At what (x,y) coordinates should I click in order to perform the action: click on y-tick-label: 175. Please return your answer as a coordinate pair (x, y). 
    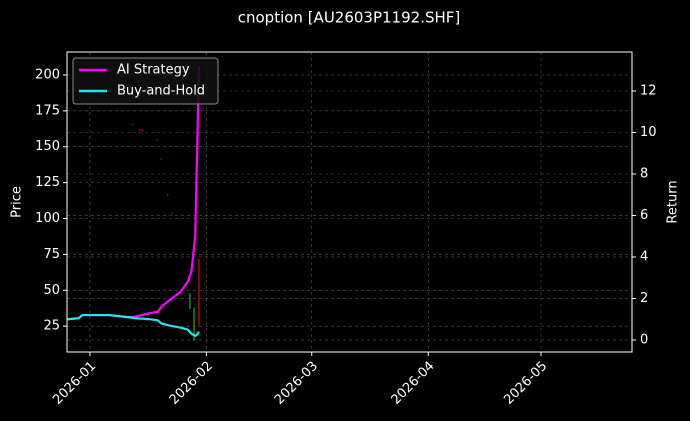
    Looking at the image, I should click on (47, 110).